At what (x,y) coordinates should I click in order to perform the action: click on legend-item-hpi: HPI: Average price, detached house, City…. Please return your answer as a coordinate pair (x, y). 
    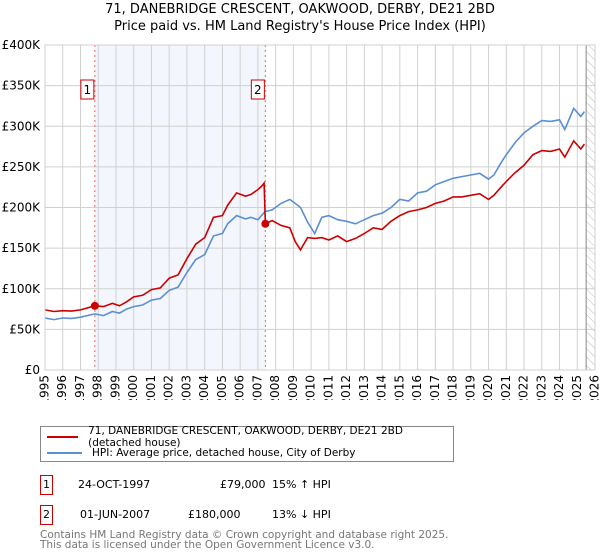
    Looking at the image, I should click on (201, 453).